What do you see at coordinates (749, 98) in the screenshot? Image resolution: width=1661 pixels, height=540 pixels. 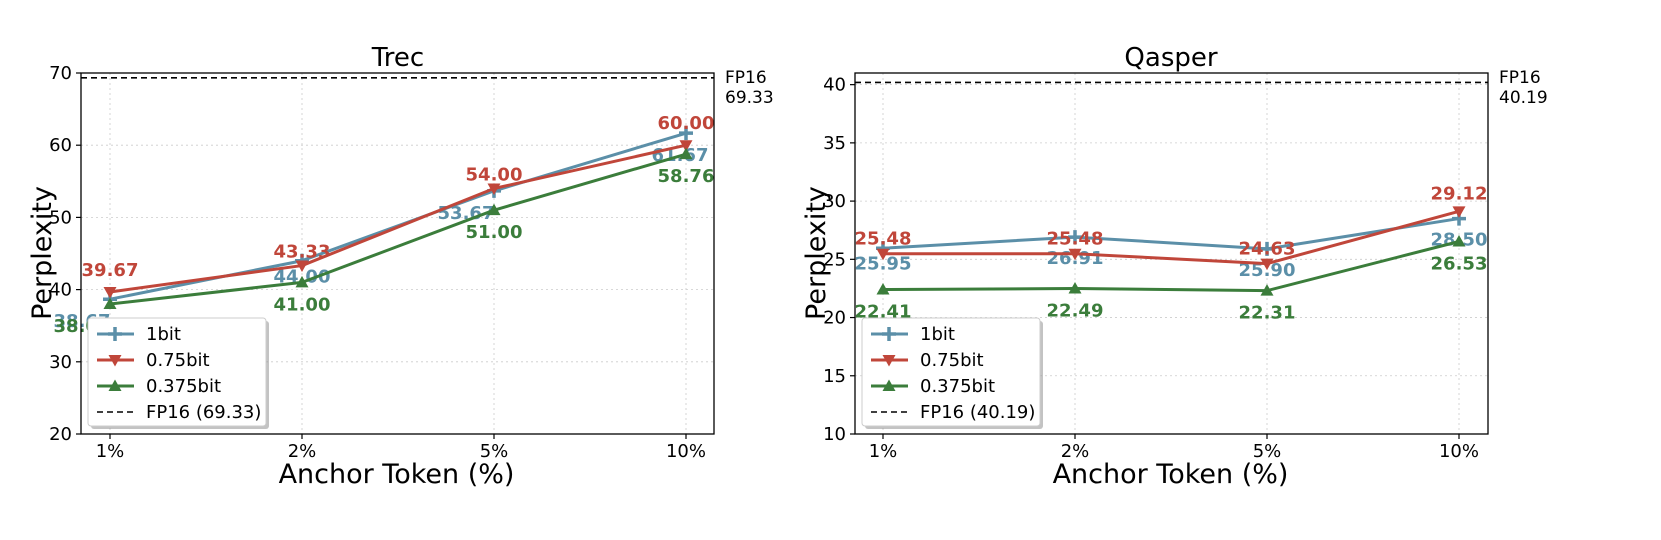 I see `reference-label-value: 69.33` at bounding box center [749, 98].